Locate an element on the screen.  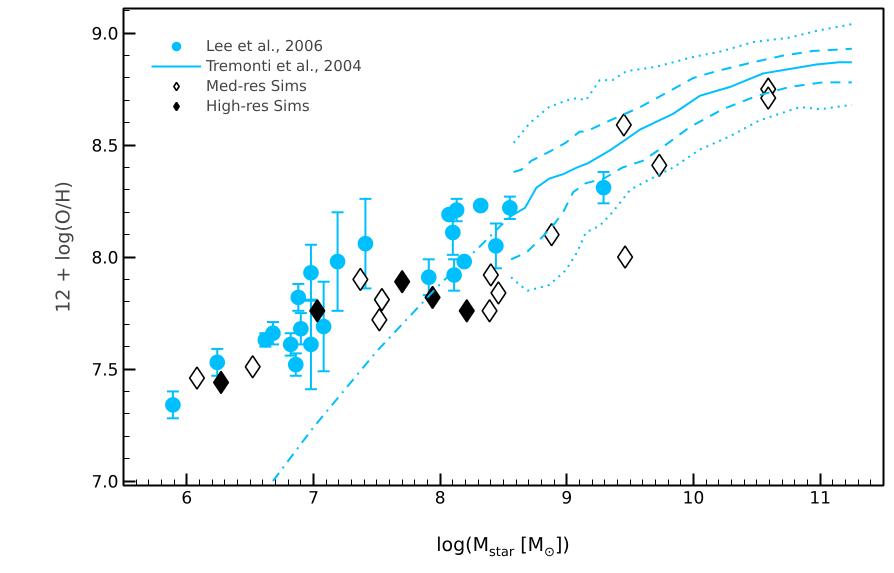
x-tick-label: 6 is located at coordinates (186, 498).